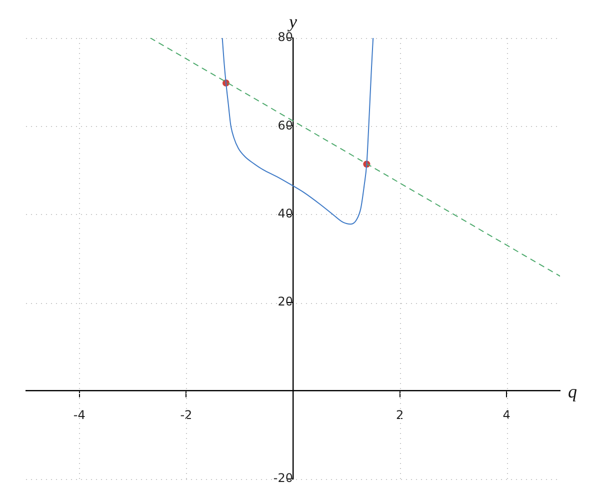 This screenshot has width=600, height=500. Describe the element at coordinates (79, 415) in the screenshot. I see `x-tick-label: -4` at that location.